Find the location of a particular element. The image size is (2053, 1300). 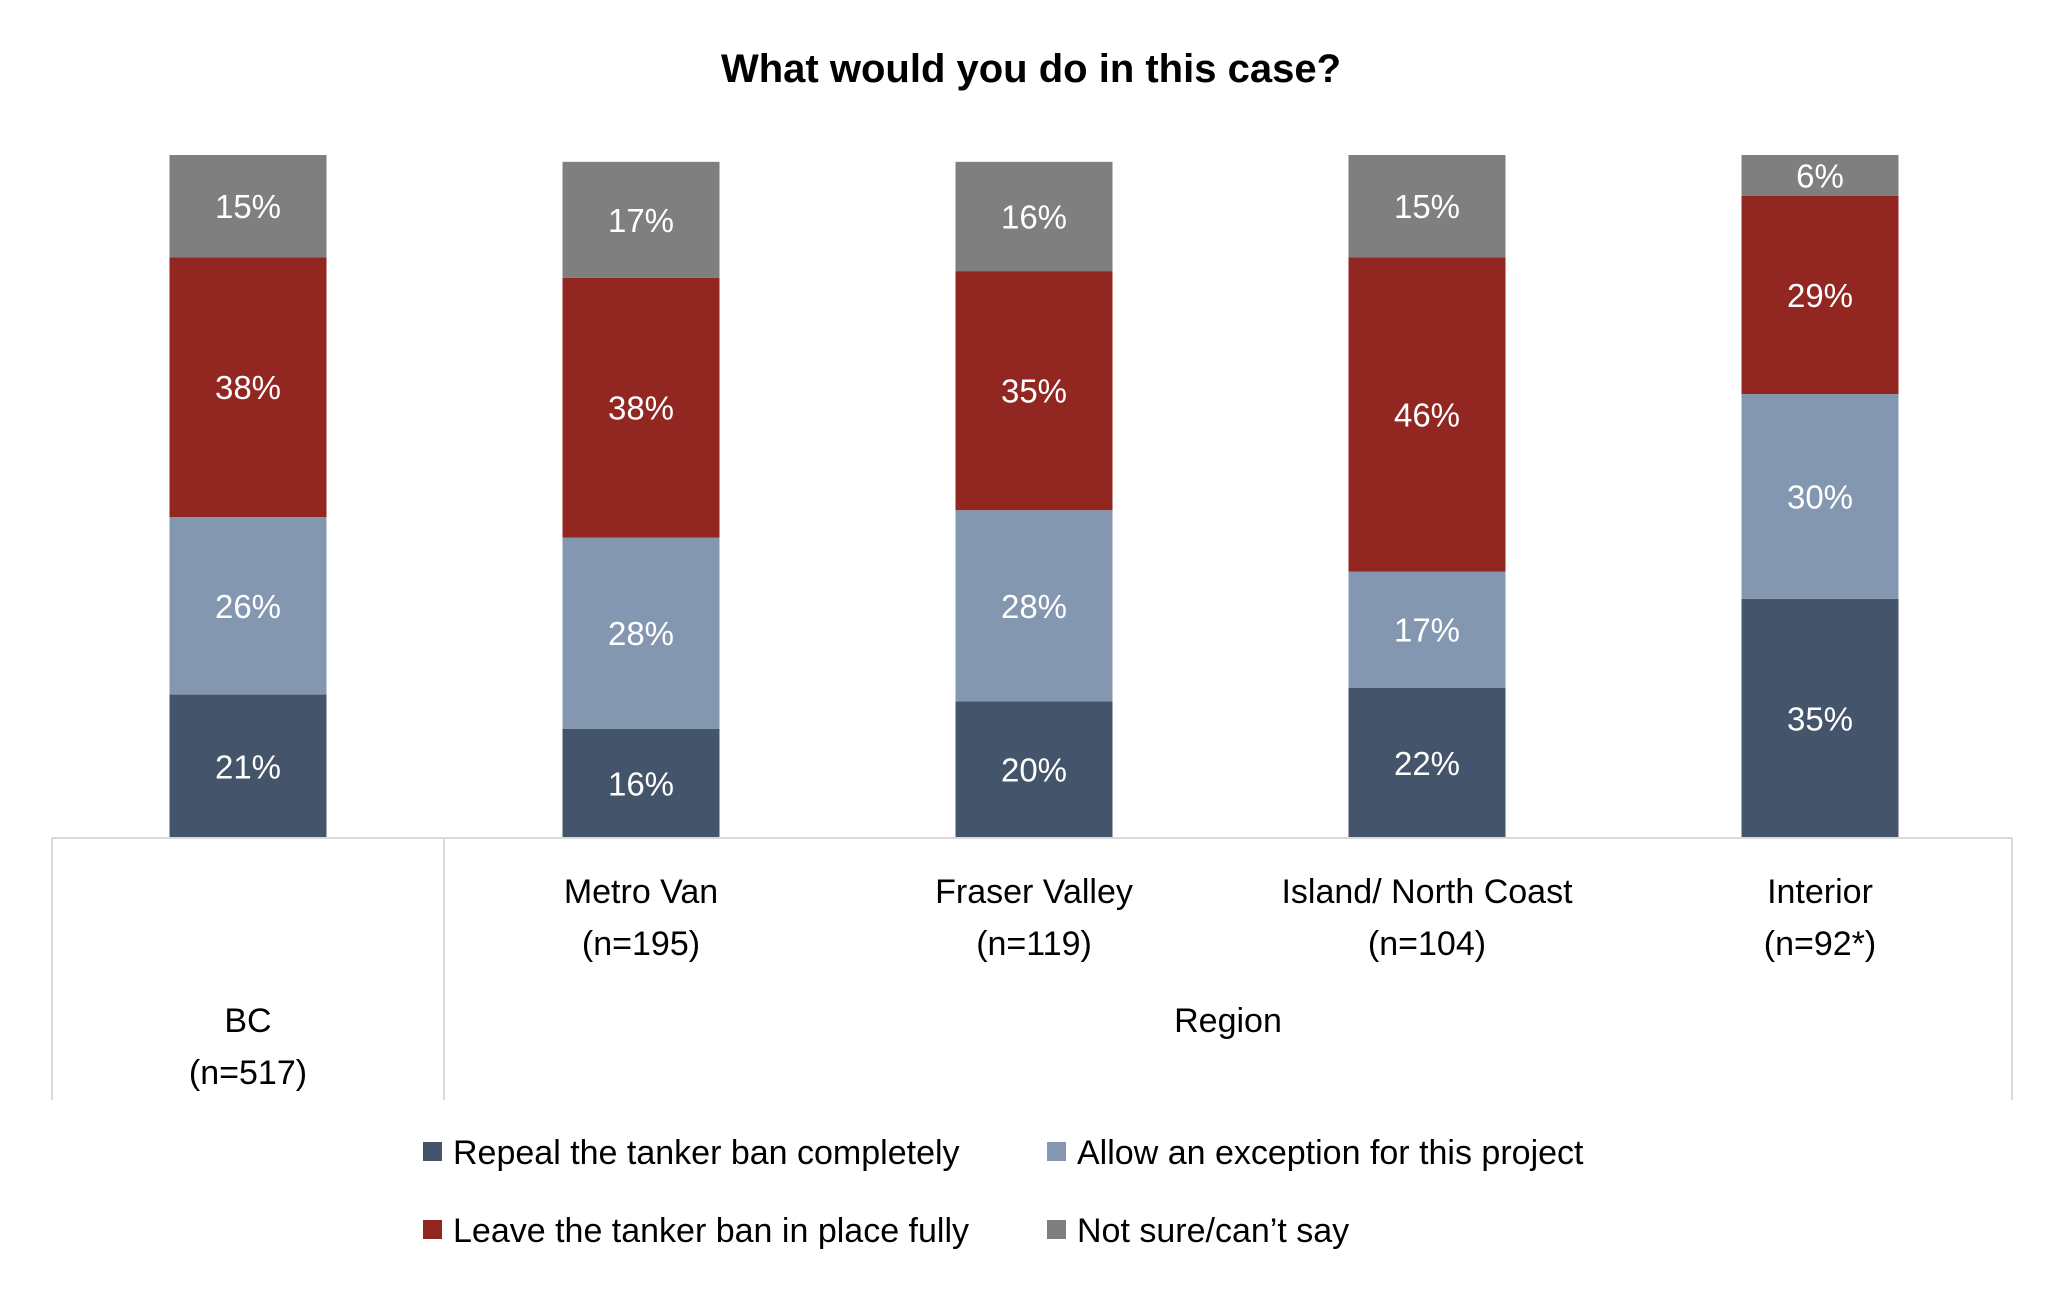

category-n-label: (n=517) is located at coordinates (248, 1073).